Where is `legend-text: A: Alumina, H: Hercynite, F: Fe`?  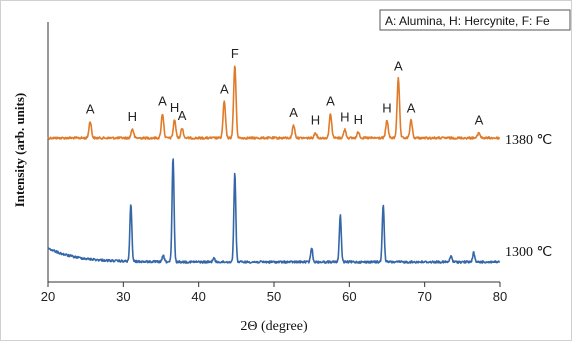
legend-text: A: Alumina, H: Hercynite, F: Fe is located at coordinates (467, 21).